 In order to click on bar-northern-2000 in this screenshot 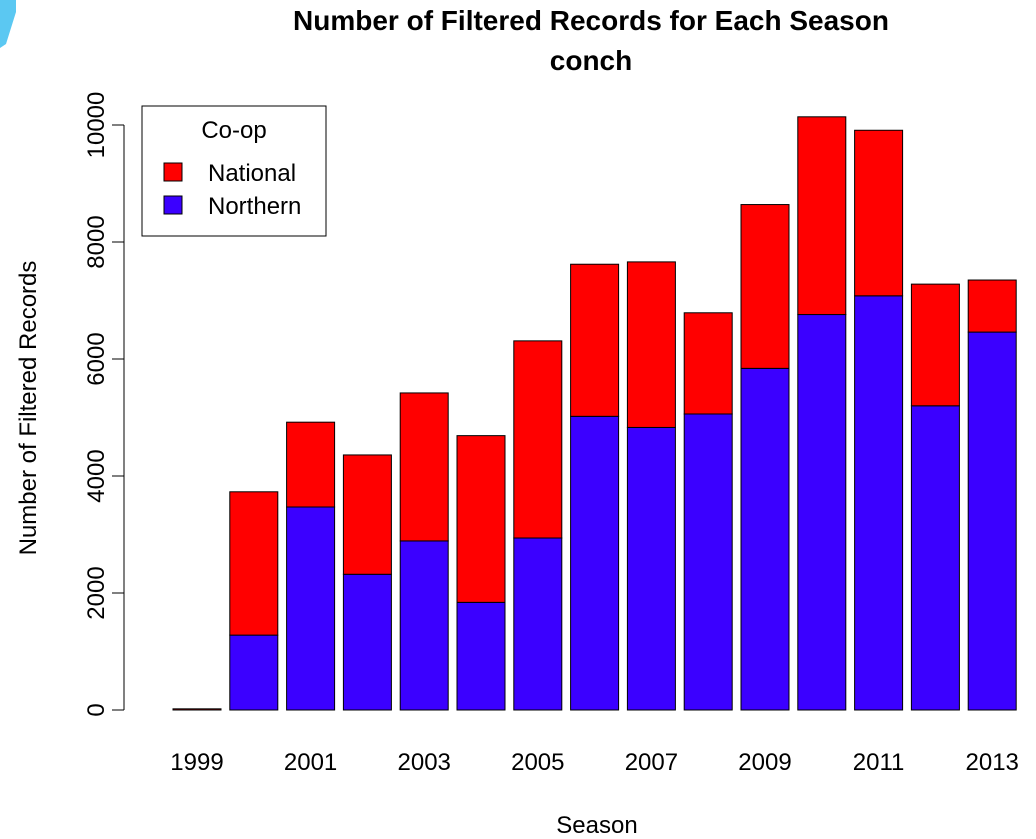, I will do `click(254, 672)`.